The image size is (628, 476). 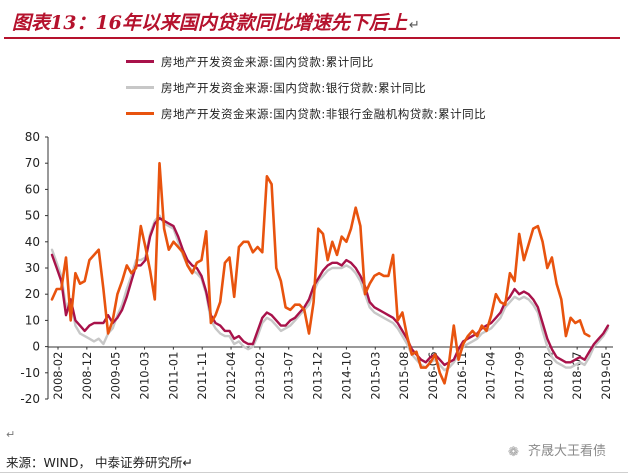 What do you see at coordinates (140, 61) in the screenshot?
I see `legend-swatch-domestic-loans` at bounding box center [140, 61].